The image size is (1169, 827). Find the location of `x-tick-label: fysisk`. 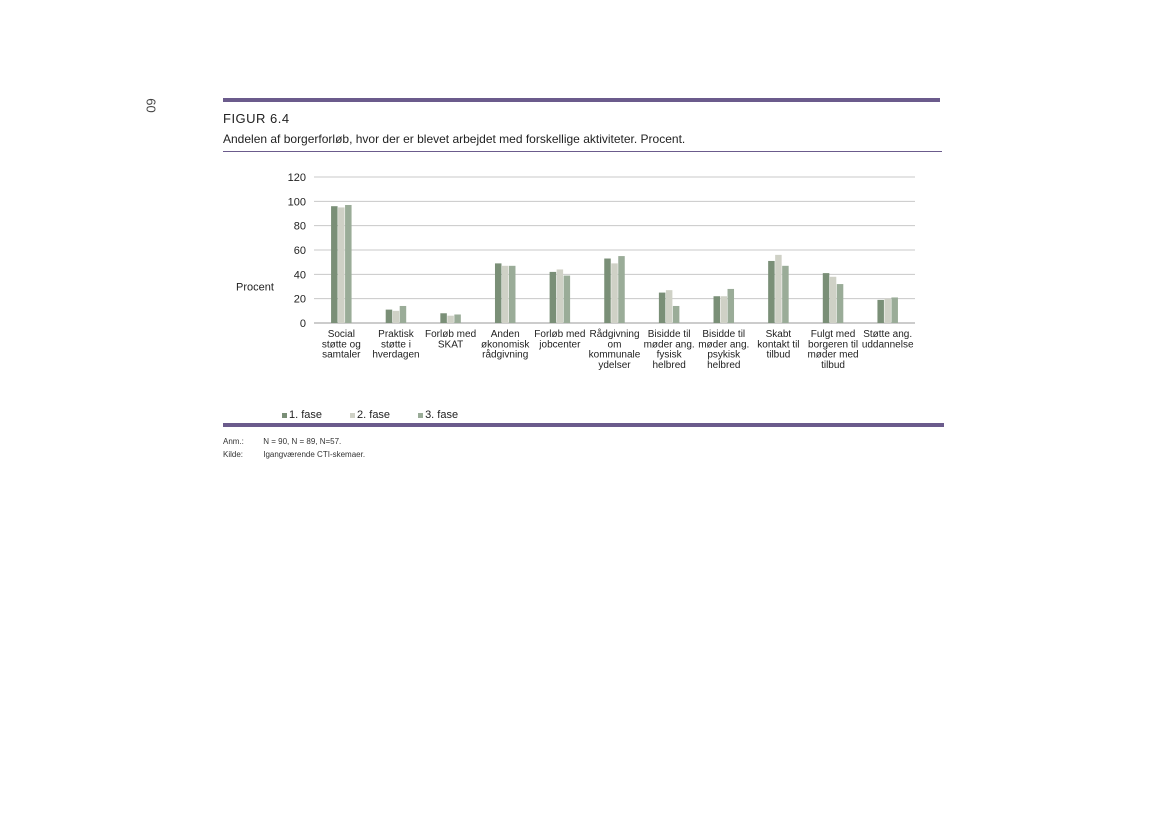

x-tick-label: fysisk is located at coordinates (670, 355).